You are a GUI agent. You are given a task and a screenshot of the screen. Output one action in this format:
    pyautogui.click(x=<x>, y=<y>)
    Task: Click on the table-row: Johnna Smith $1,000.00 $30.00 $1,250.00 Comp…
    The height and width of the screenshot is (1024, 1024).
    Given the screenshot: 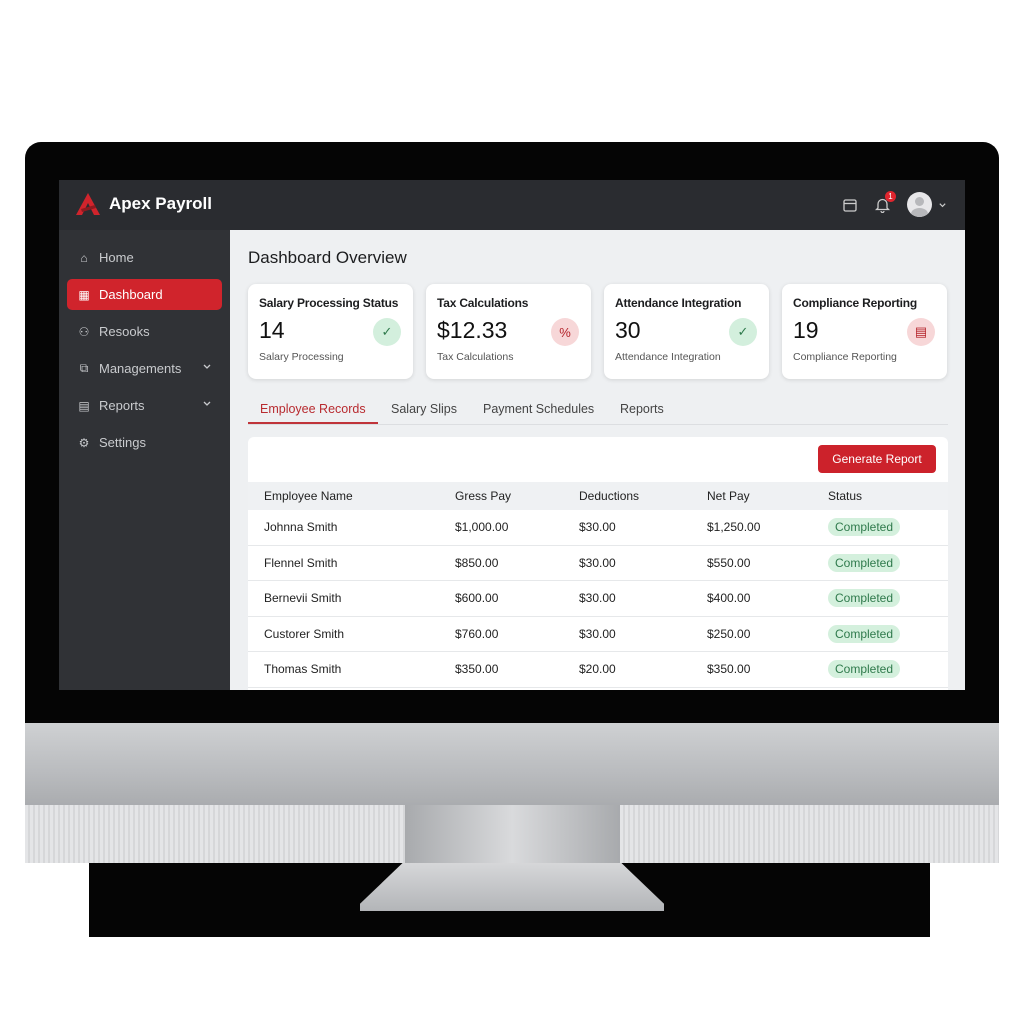 What is the action you would take?
    pyautogui.click(x=598, y=528)
    